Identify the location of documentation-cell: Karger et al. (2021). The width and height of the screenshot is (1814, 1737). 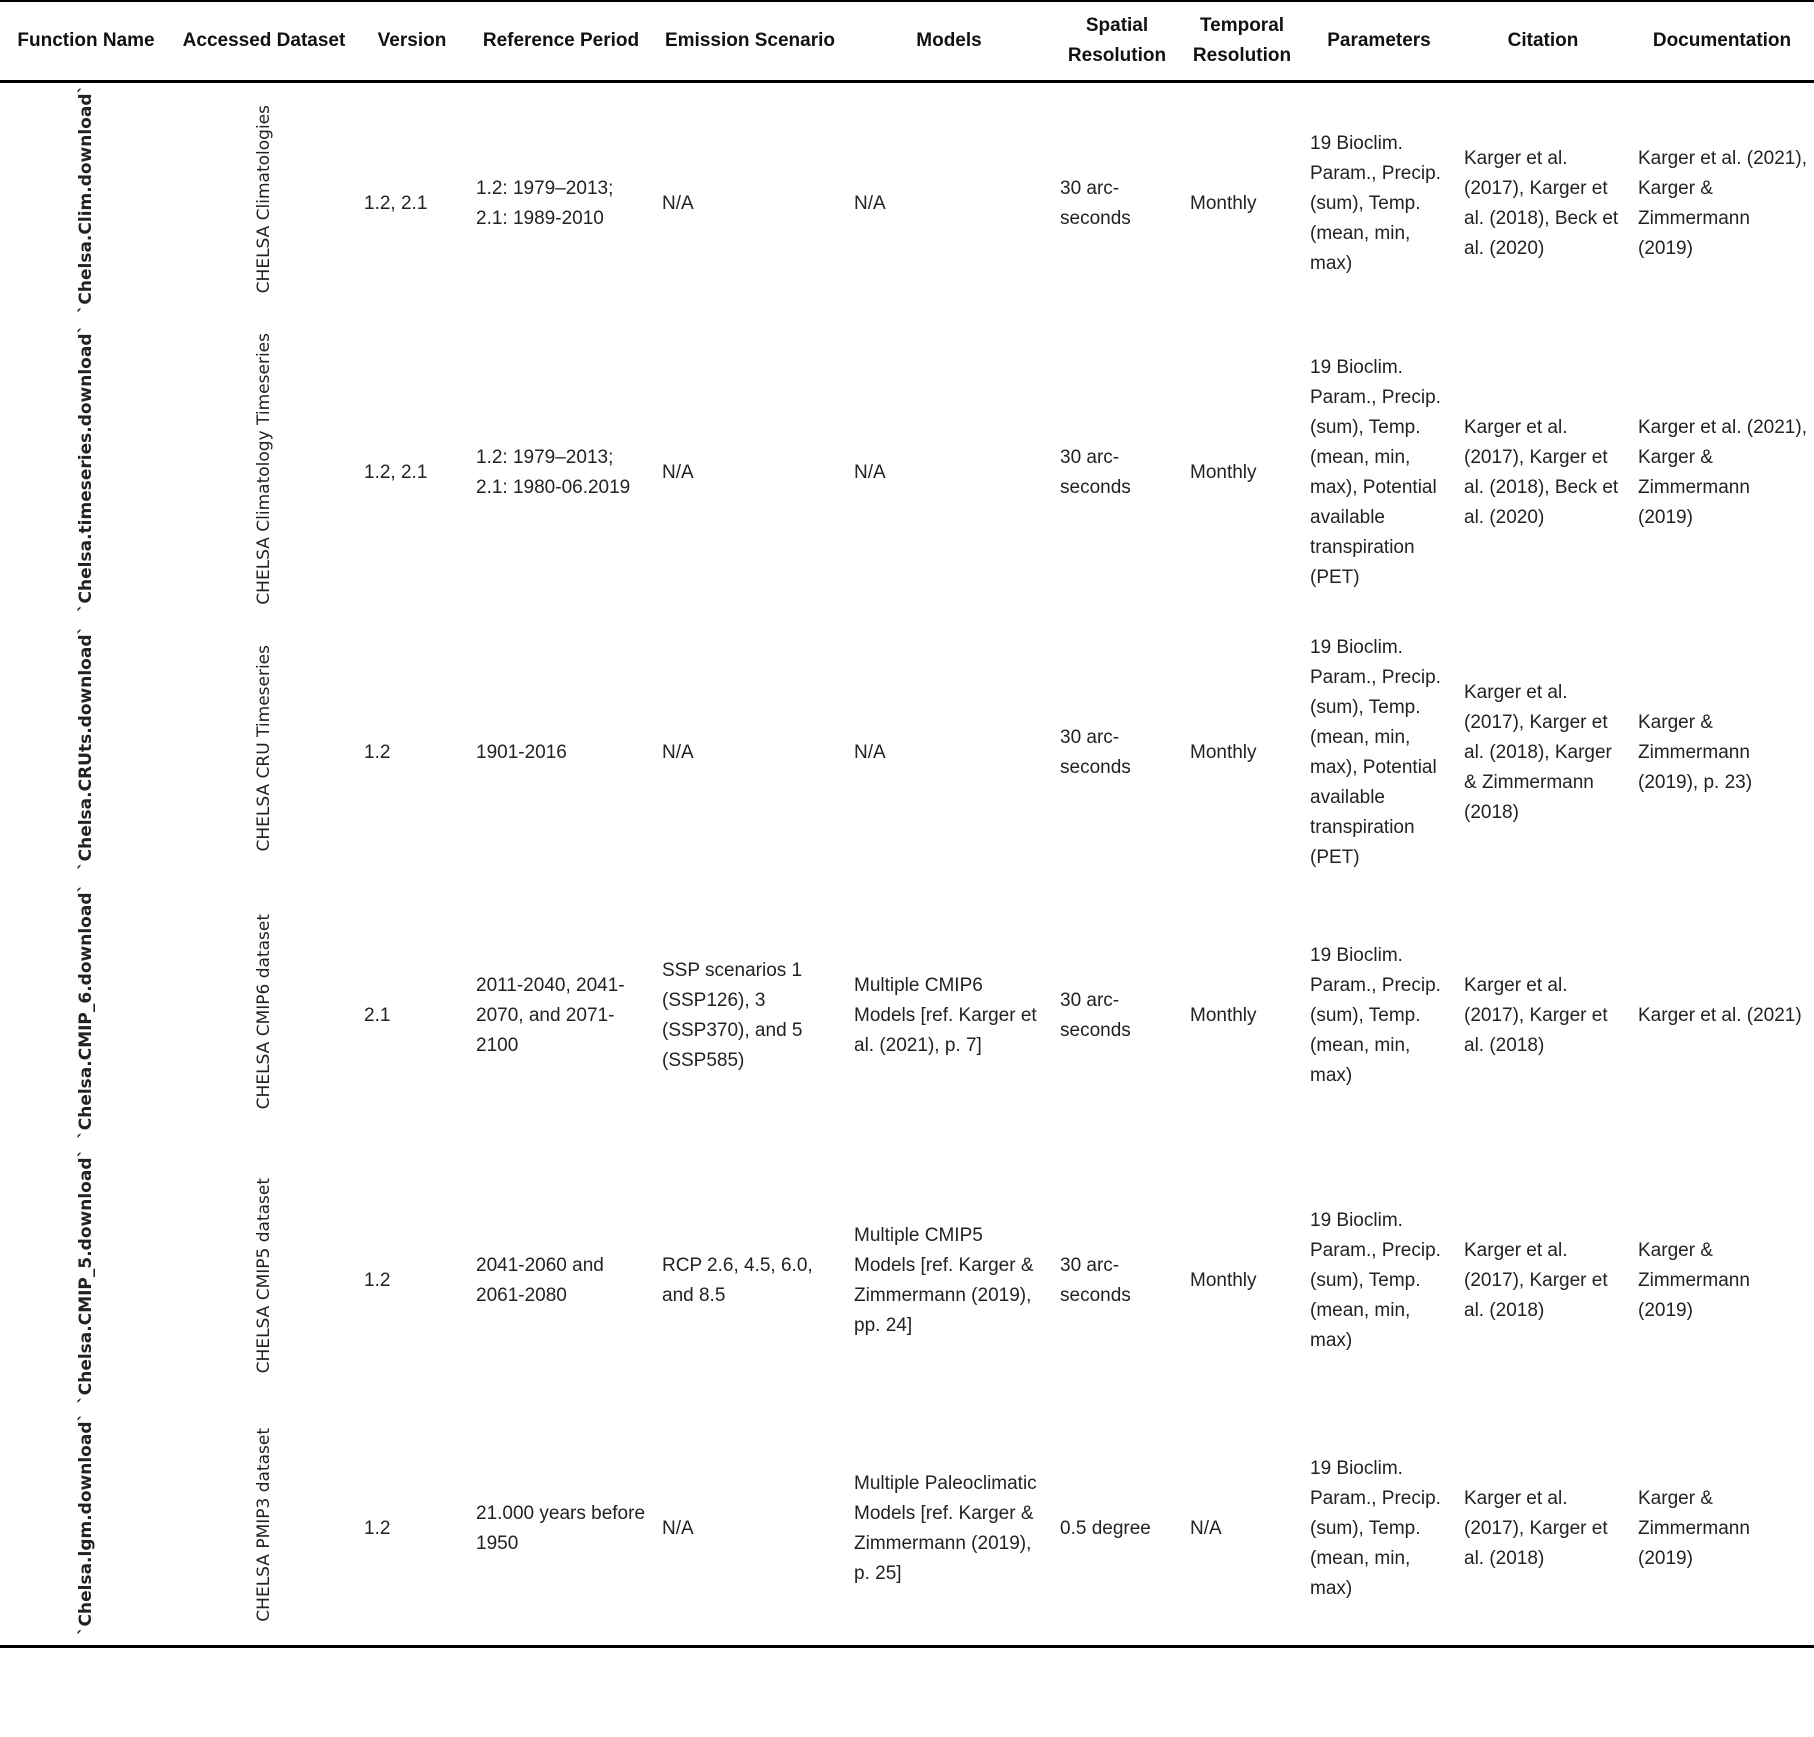
(1720, 1016).